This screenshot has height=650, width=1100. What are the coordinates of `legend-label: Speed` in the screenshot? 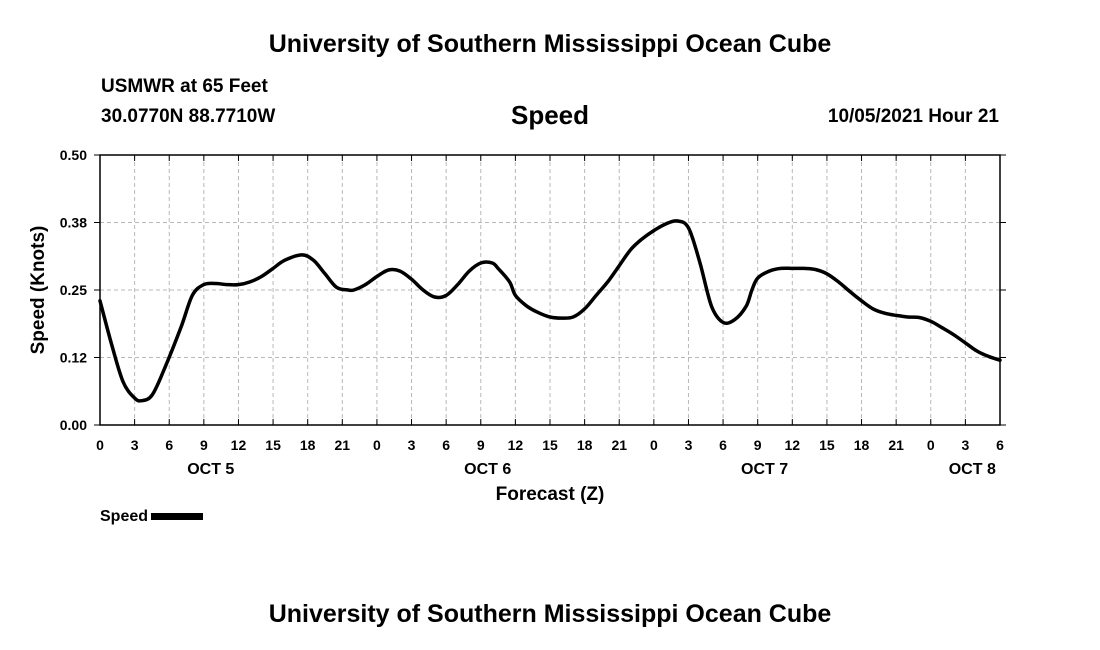 It's located at (124, 516).